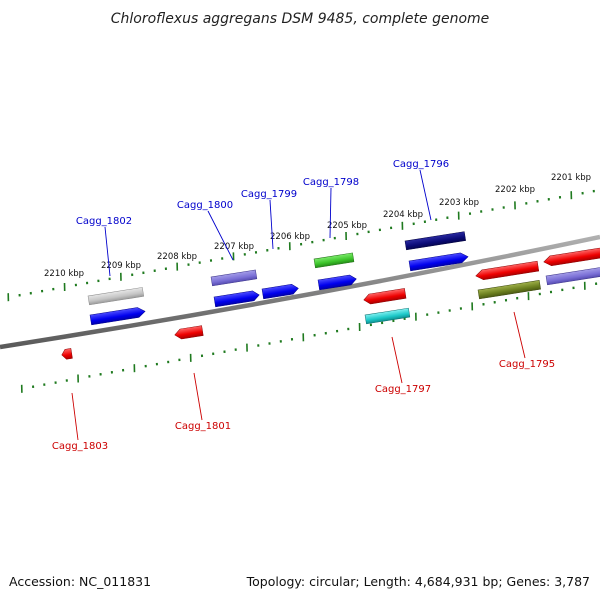  I want to click on gene-label-cagg-1795: Cagg_1795, so click(527, 364).